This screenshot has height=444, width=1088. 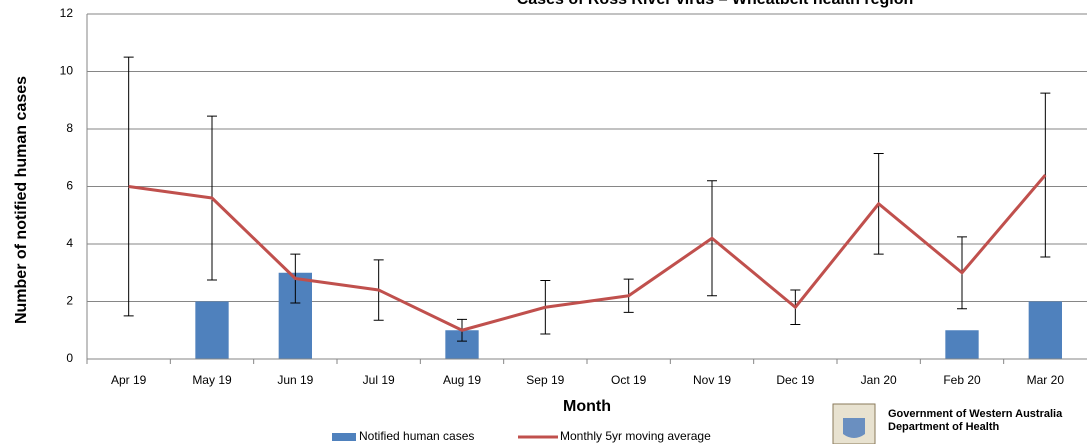 I want to click on logo-line: Government of Western Australia, so click(x=975, y=414).